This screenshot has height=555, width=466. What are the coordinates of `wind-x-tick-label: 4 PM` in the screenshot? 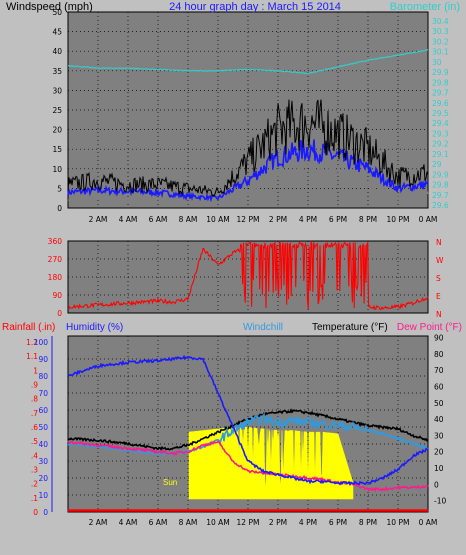 It's located at (308, 219).